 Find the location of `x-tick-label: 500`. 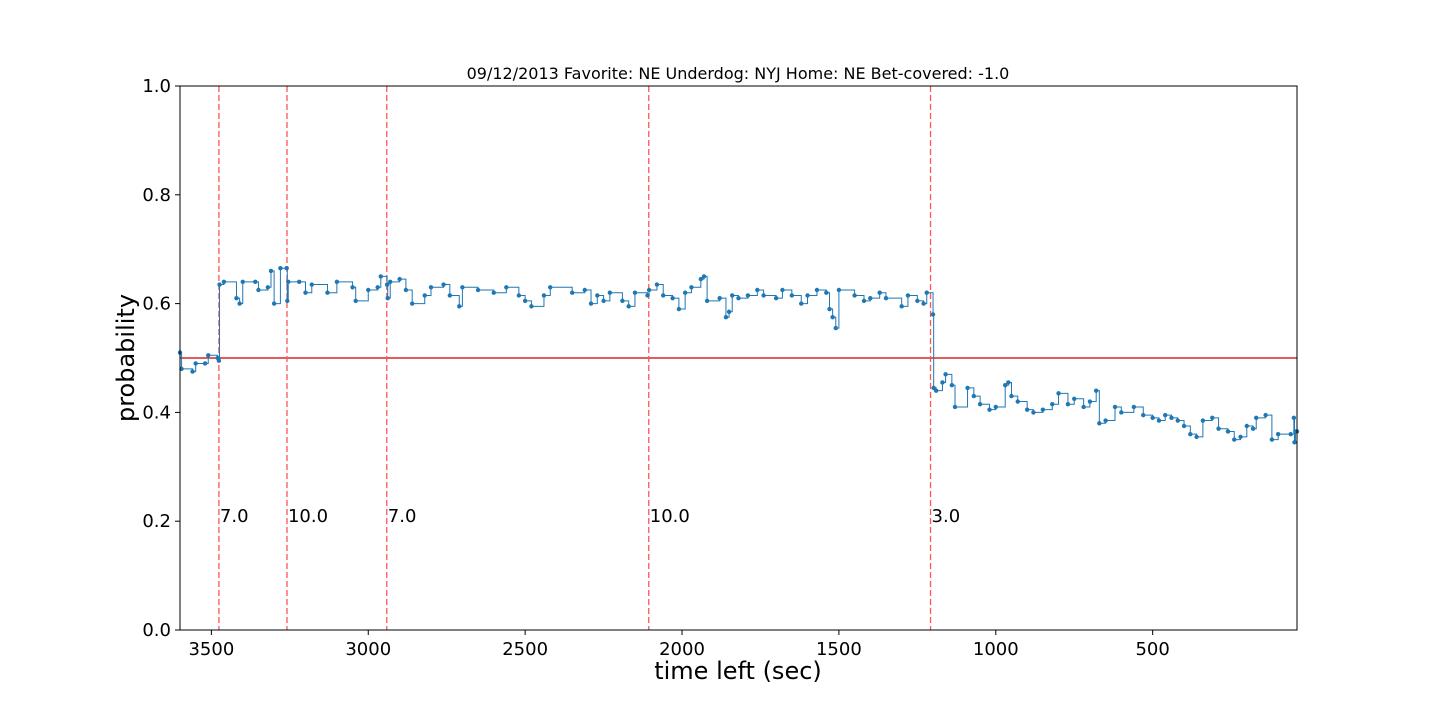

x-tick-label: 500 is located at coordinates (1152, 649).